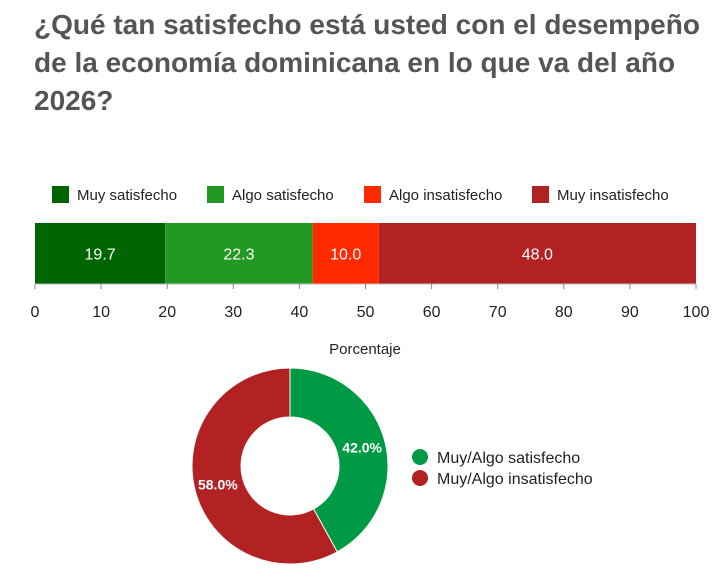  I want to click on bar-segment-muy-satisfecho, so click(100, 253).